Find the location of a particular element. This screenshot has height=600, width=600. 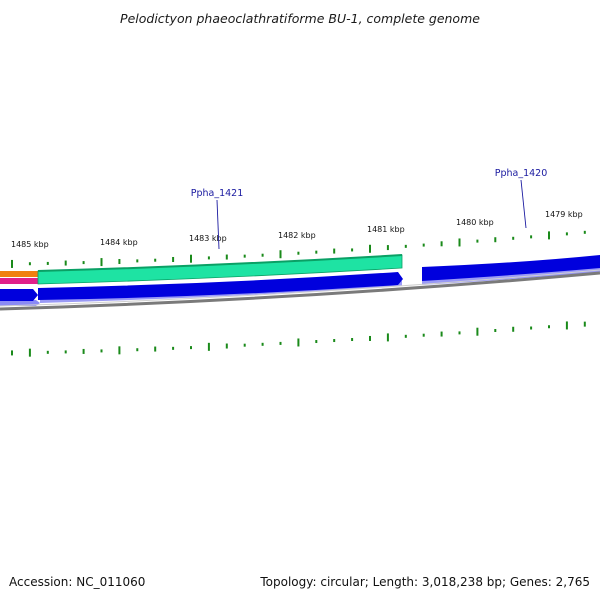

gene-name: Ppha_1421 is located at coordinates (217, 193).